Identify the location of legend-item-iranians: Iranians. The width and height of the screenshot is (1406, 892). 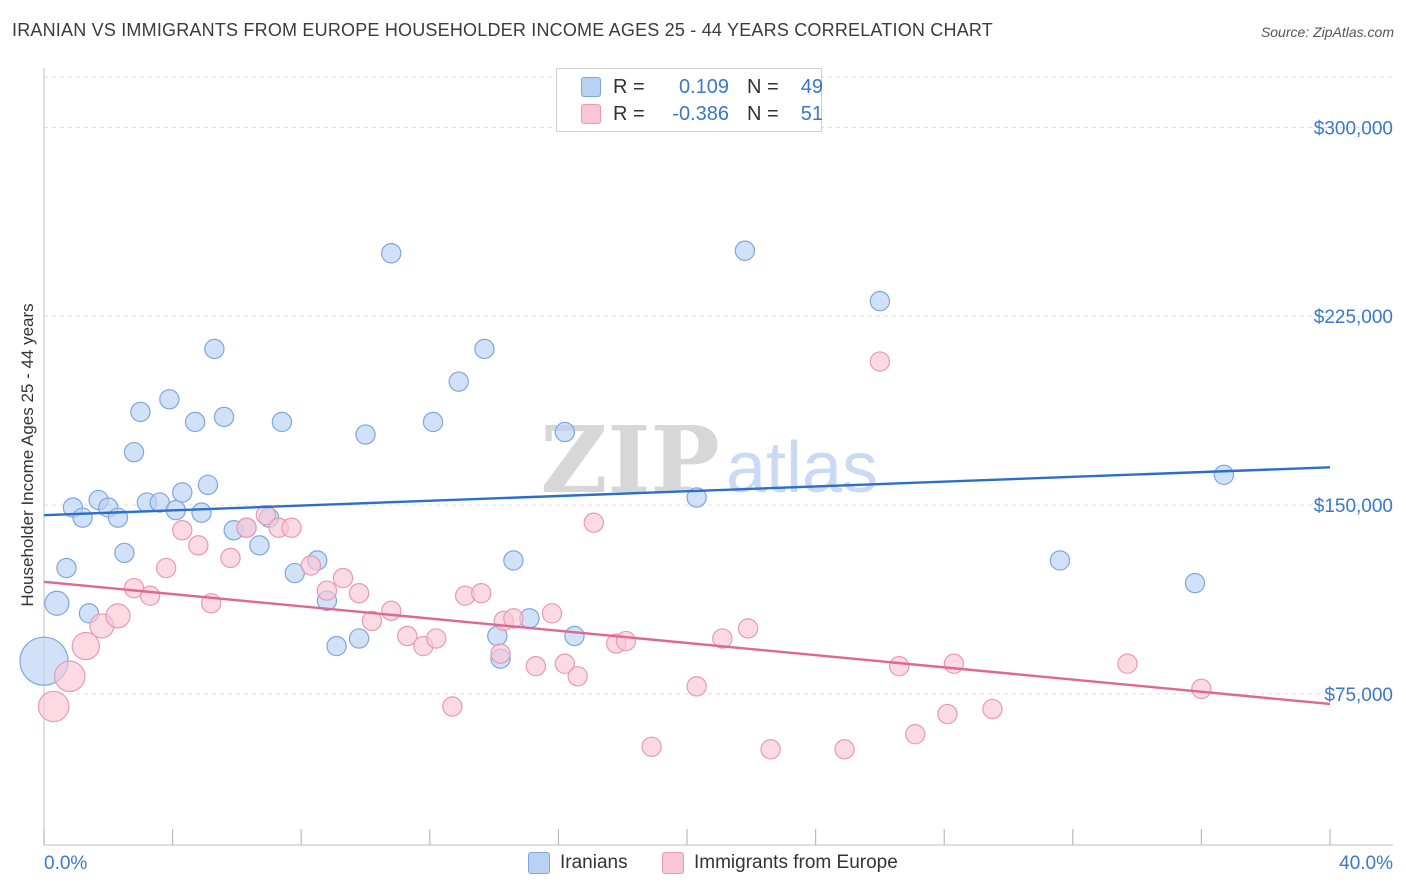
(578, 863).